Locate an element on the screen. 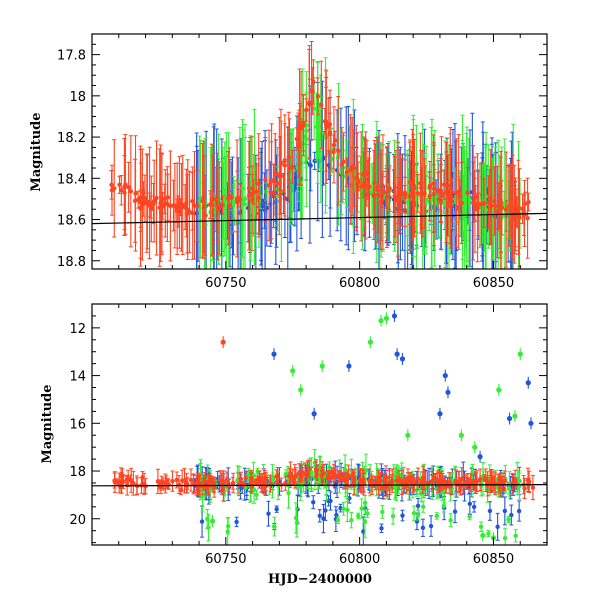 The height and width of the screenshot is (600, 600). y-tick-label: 18.8 is located at coordinates (71, 262).